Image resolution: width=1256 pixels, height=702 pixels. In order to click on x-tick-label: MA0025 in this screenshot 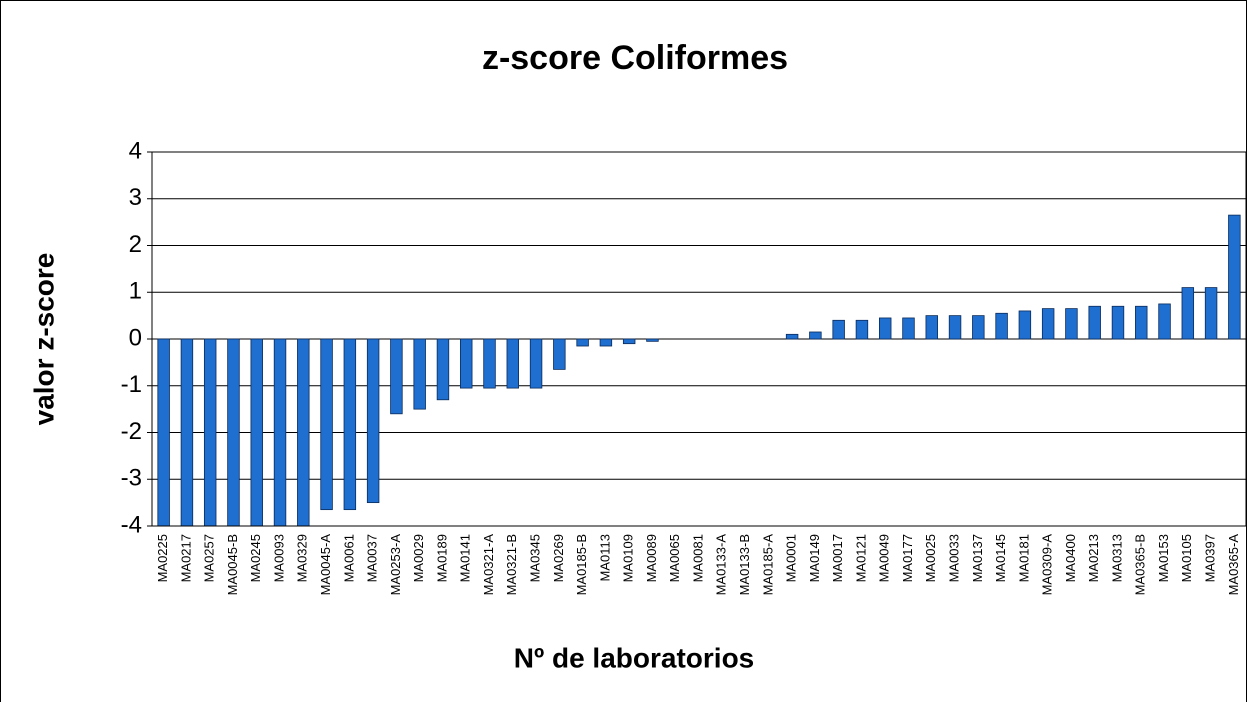, I will do `click(930, 558)`.